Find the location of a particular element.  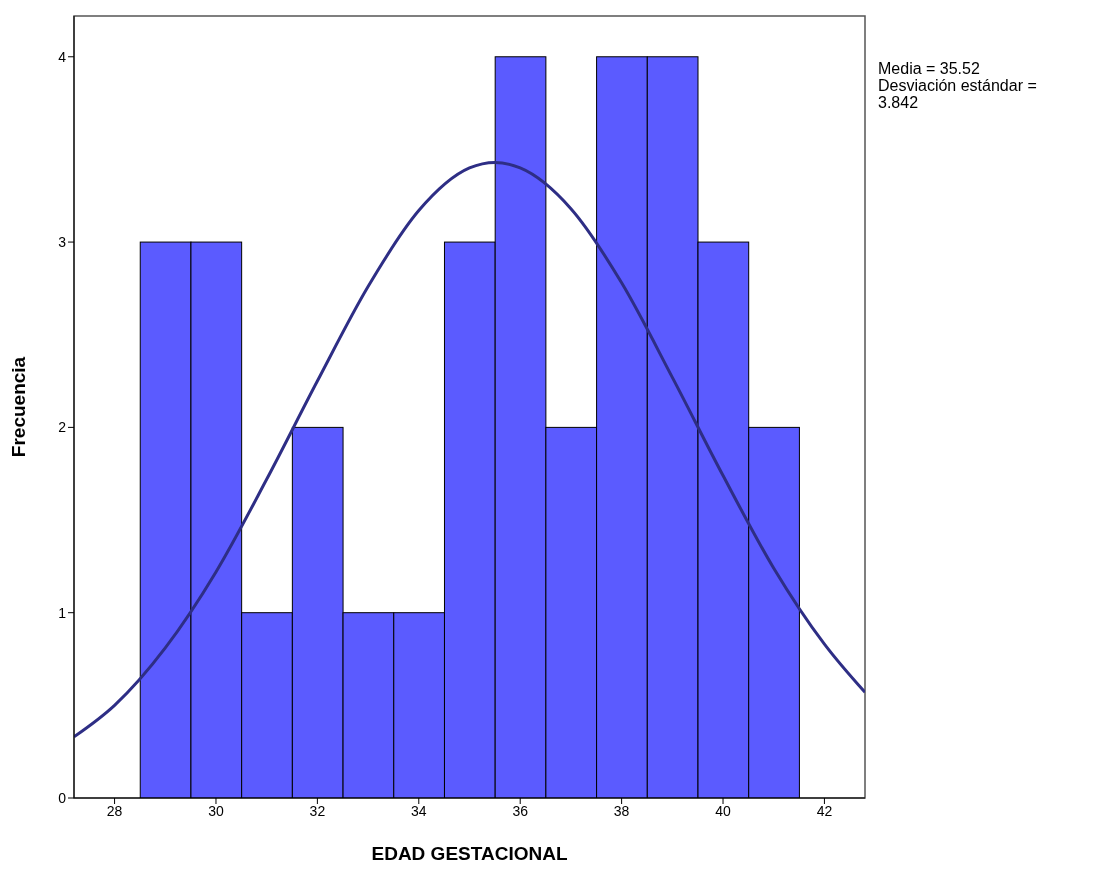

text: Desviación estándar = 3.842 is located at coordinates (958, 94).